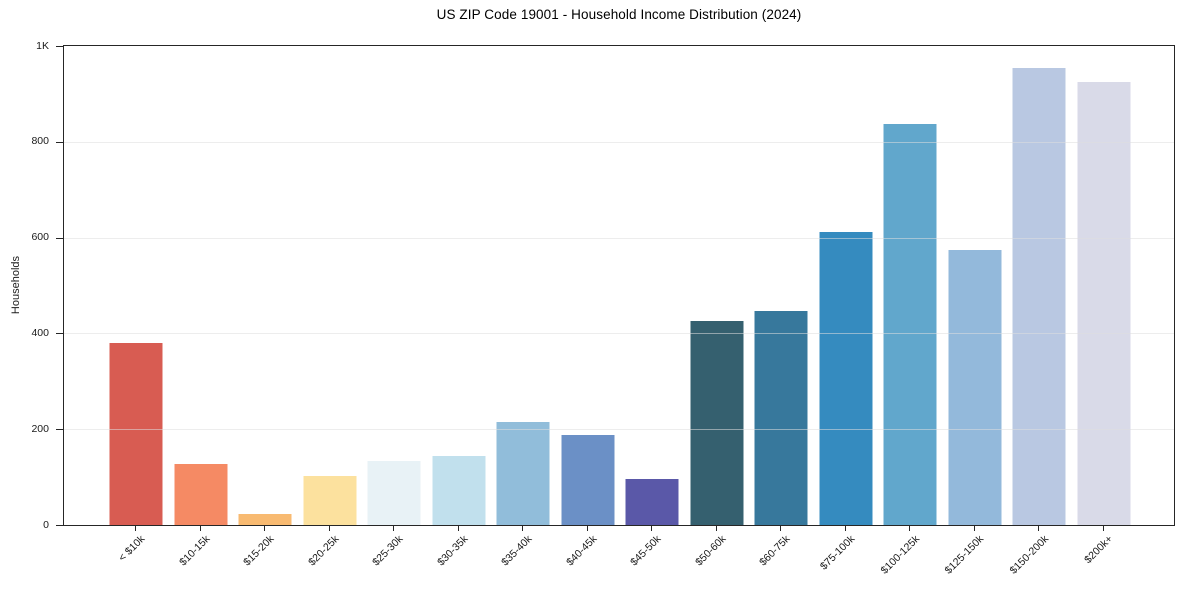 This screenshot has width=1189, height=590. What do you see at coordinates (452, 551) in the screenshot?
I see `x-tick-label: $30-35k` at bounding box center [452, 551].